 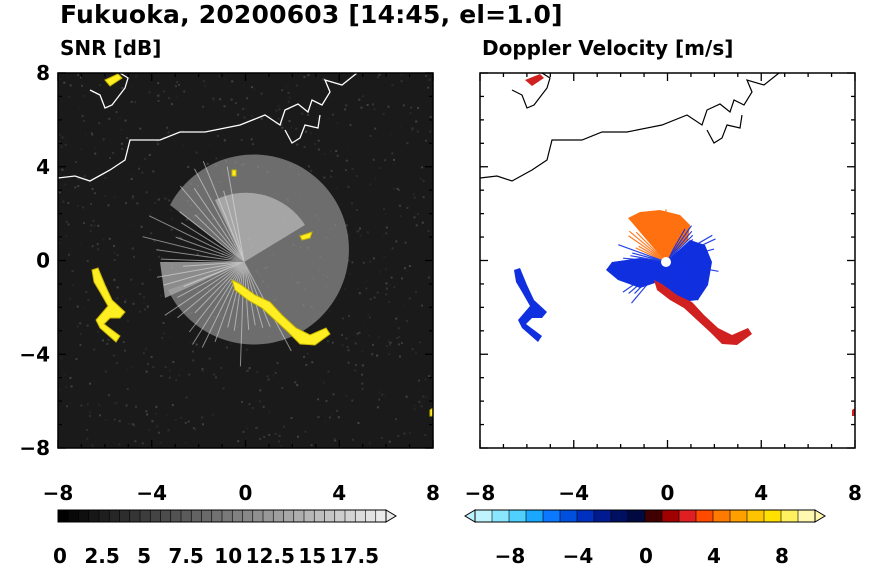 I want to click on doppler-colorbar: −8 −4 0 4 8, so click(x=645, y=538).